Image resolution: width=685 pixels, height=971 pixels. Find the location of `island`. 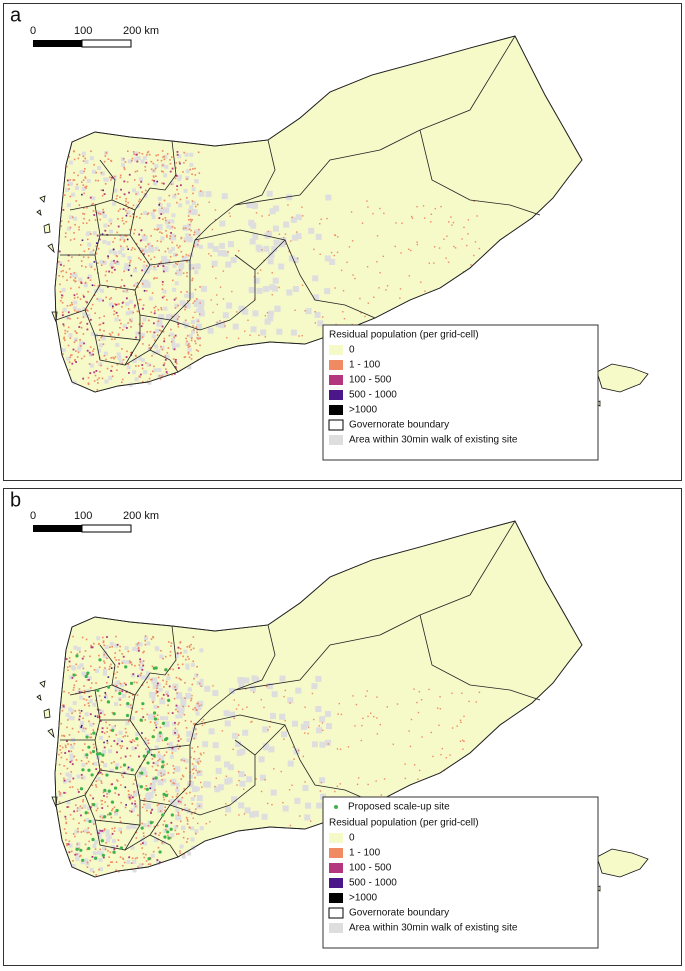

island is located at coordinates (42, 684).